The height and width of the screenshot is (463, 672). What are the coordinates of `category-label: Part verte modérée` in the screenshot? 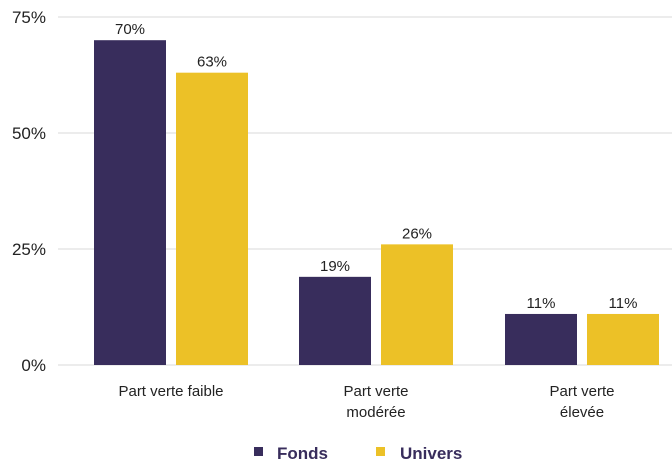 It's located at (375, 402).